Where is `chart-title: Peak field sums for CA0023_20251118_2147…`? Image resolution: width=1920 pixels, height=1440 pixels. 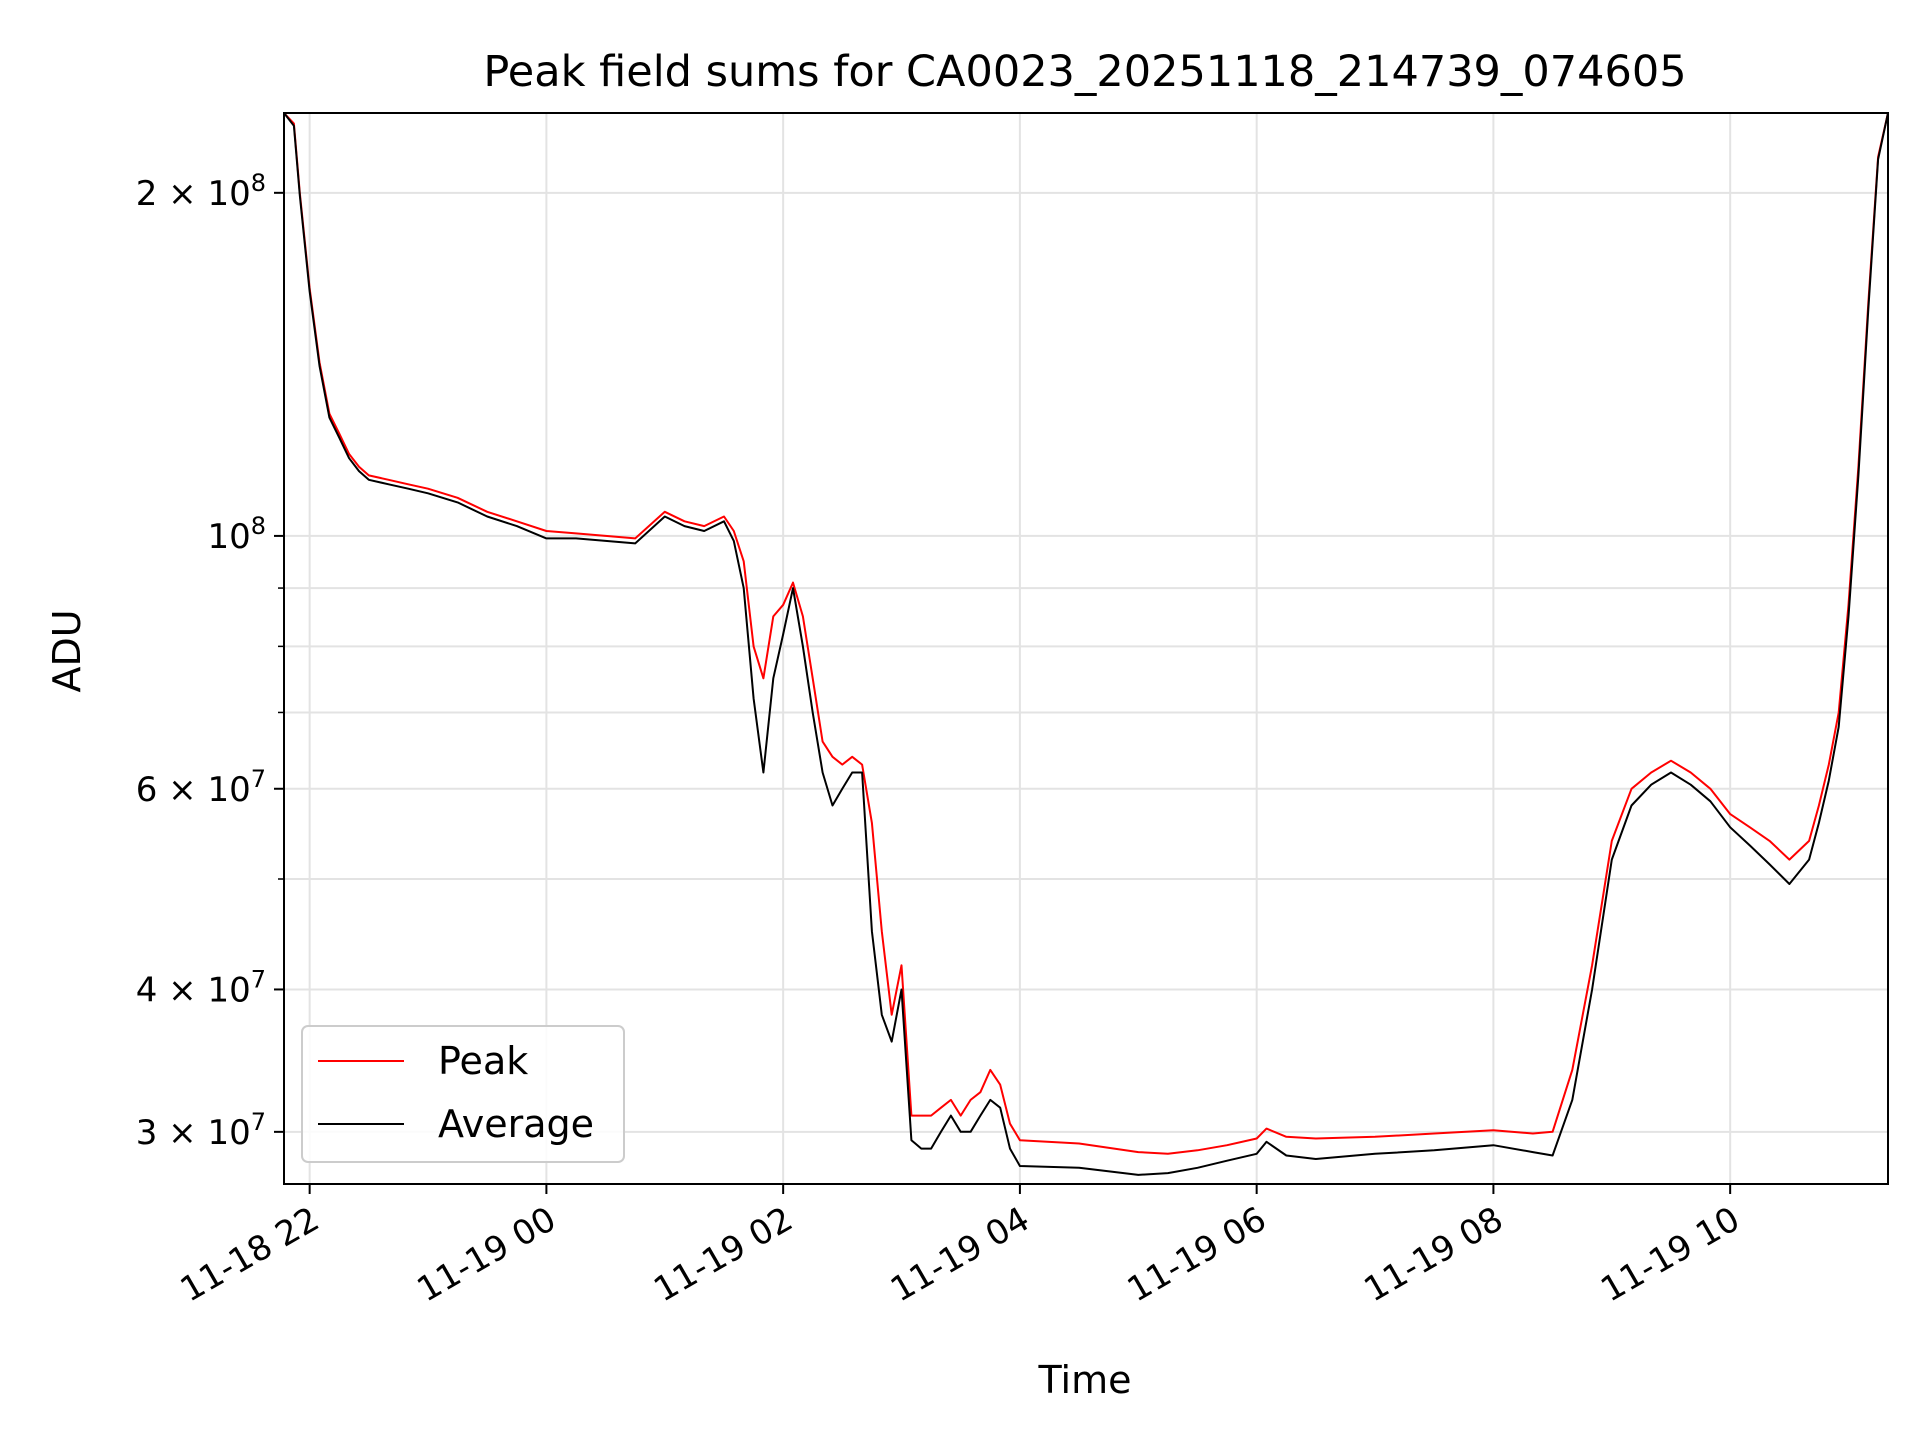
chart-title: Peak field sums for CA0023_20251118_2147… is located at coordinates (1084, 72).